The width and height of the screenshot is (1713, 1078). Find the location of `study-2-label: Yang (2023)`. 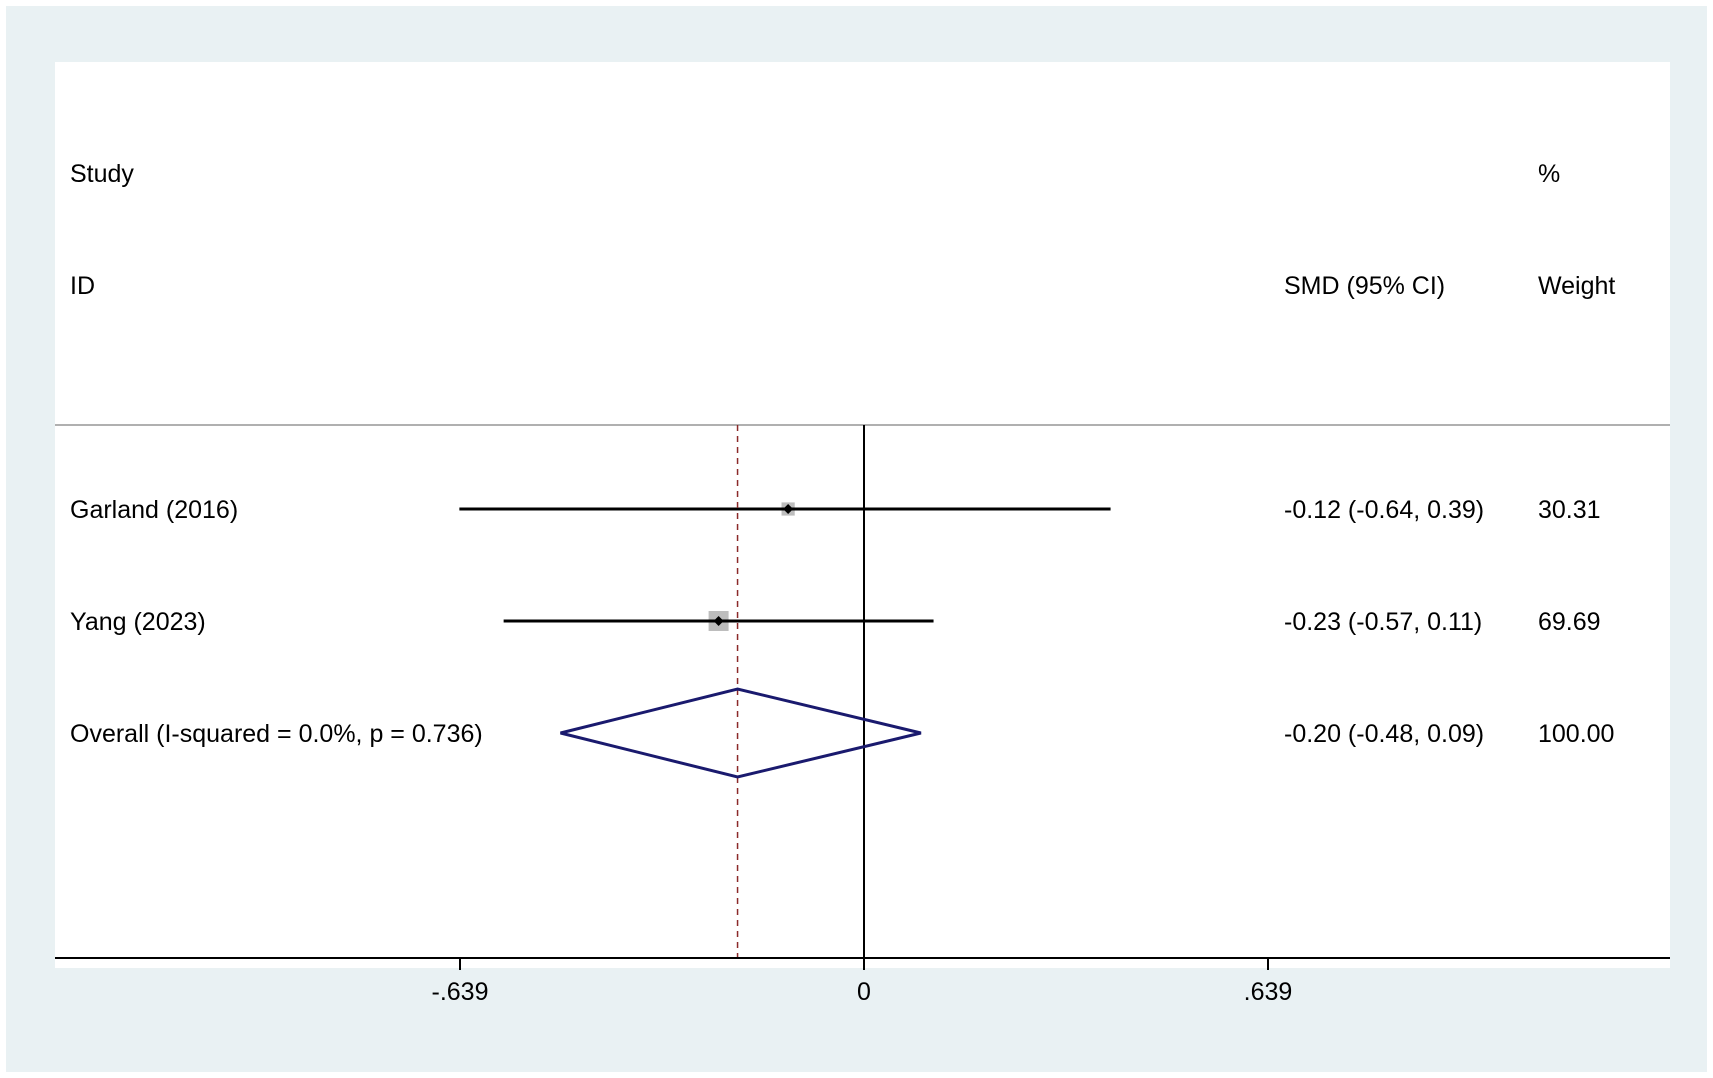

study-2-label: Yang (2023) is located at coordinates (138, 622).